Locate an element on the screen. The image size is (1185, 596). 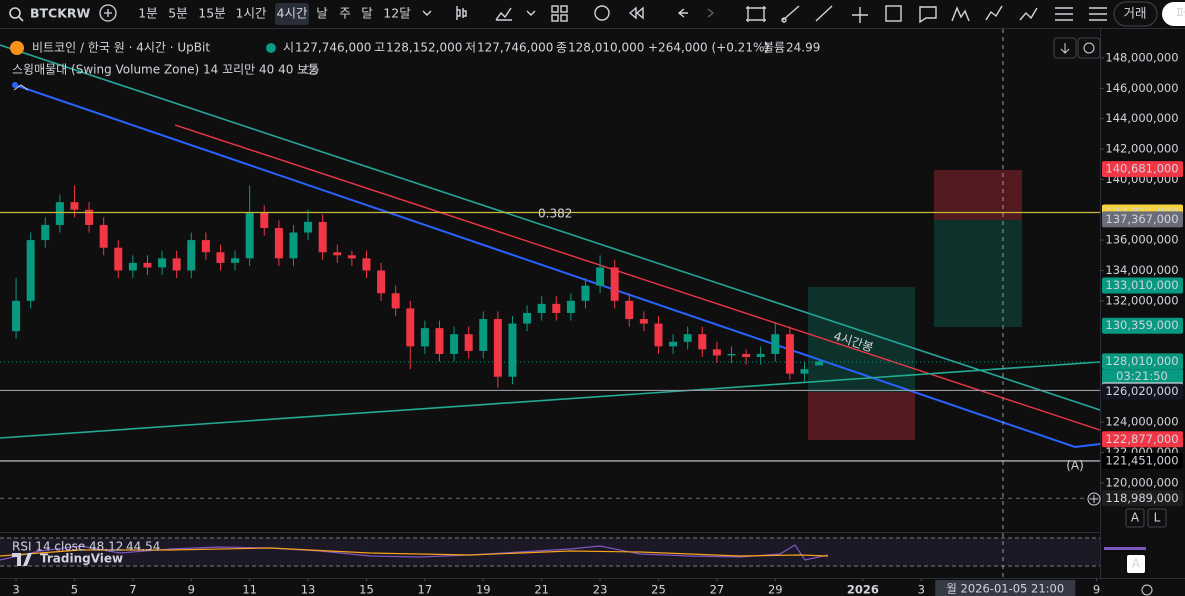
legend-open: 127,746,000 is located at coordinates (333, 48).